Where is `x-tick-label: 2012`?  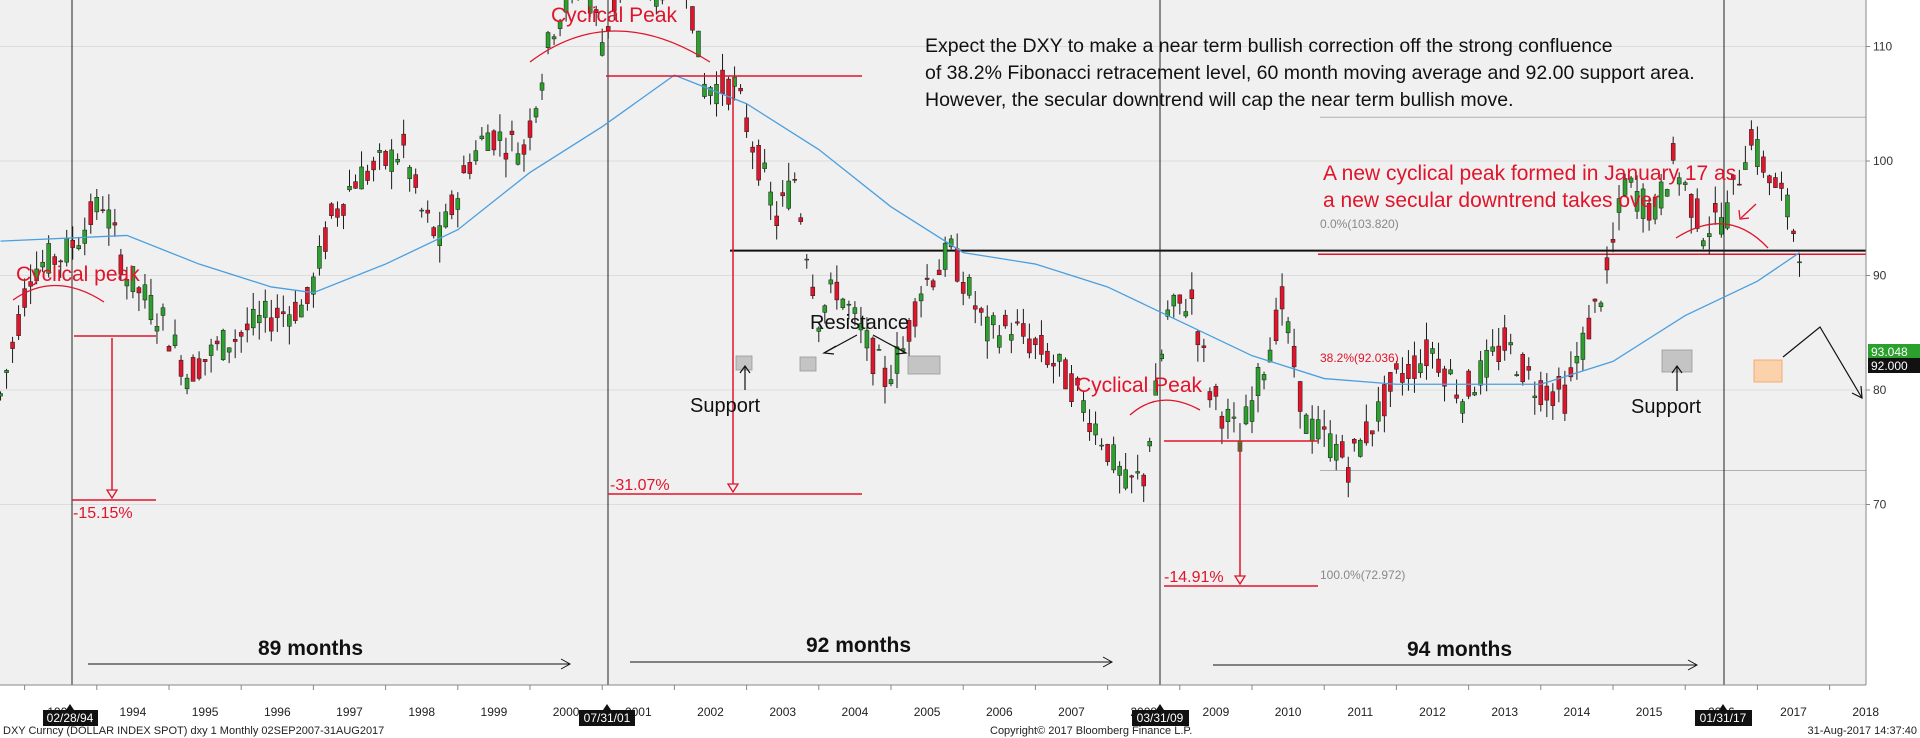 x-tick-label: 2012 is located at coordinates (1432, 712).